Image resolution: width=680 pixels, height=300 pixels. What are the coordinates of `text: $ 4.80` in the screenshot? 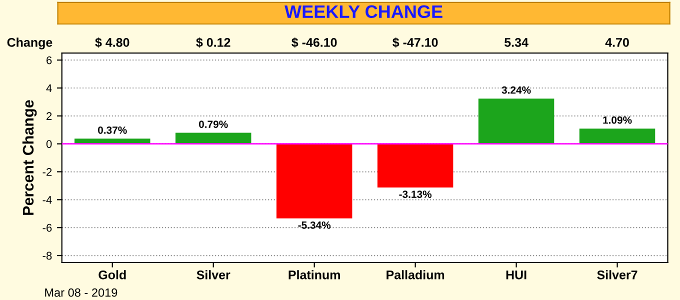 It's located at (112, 42).